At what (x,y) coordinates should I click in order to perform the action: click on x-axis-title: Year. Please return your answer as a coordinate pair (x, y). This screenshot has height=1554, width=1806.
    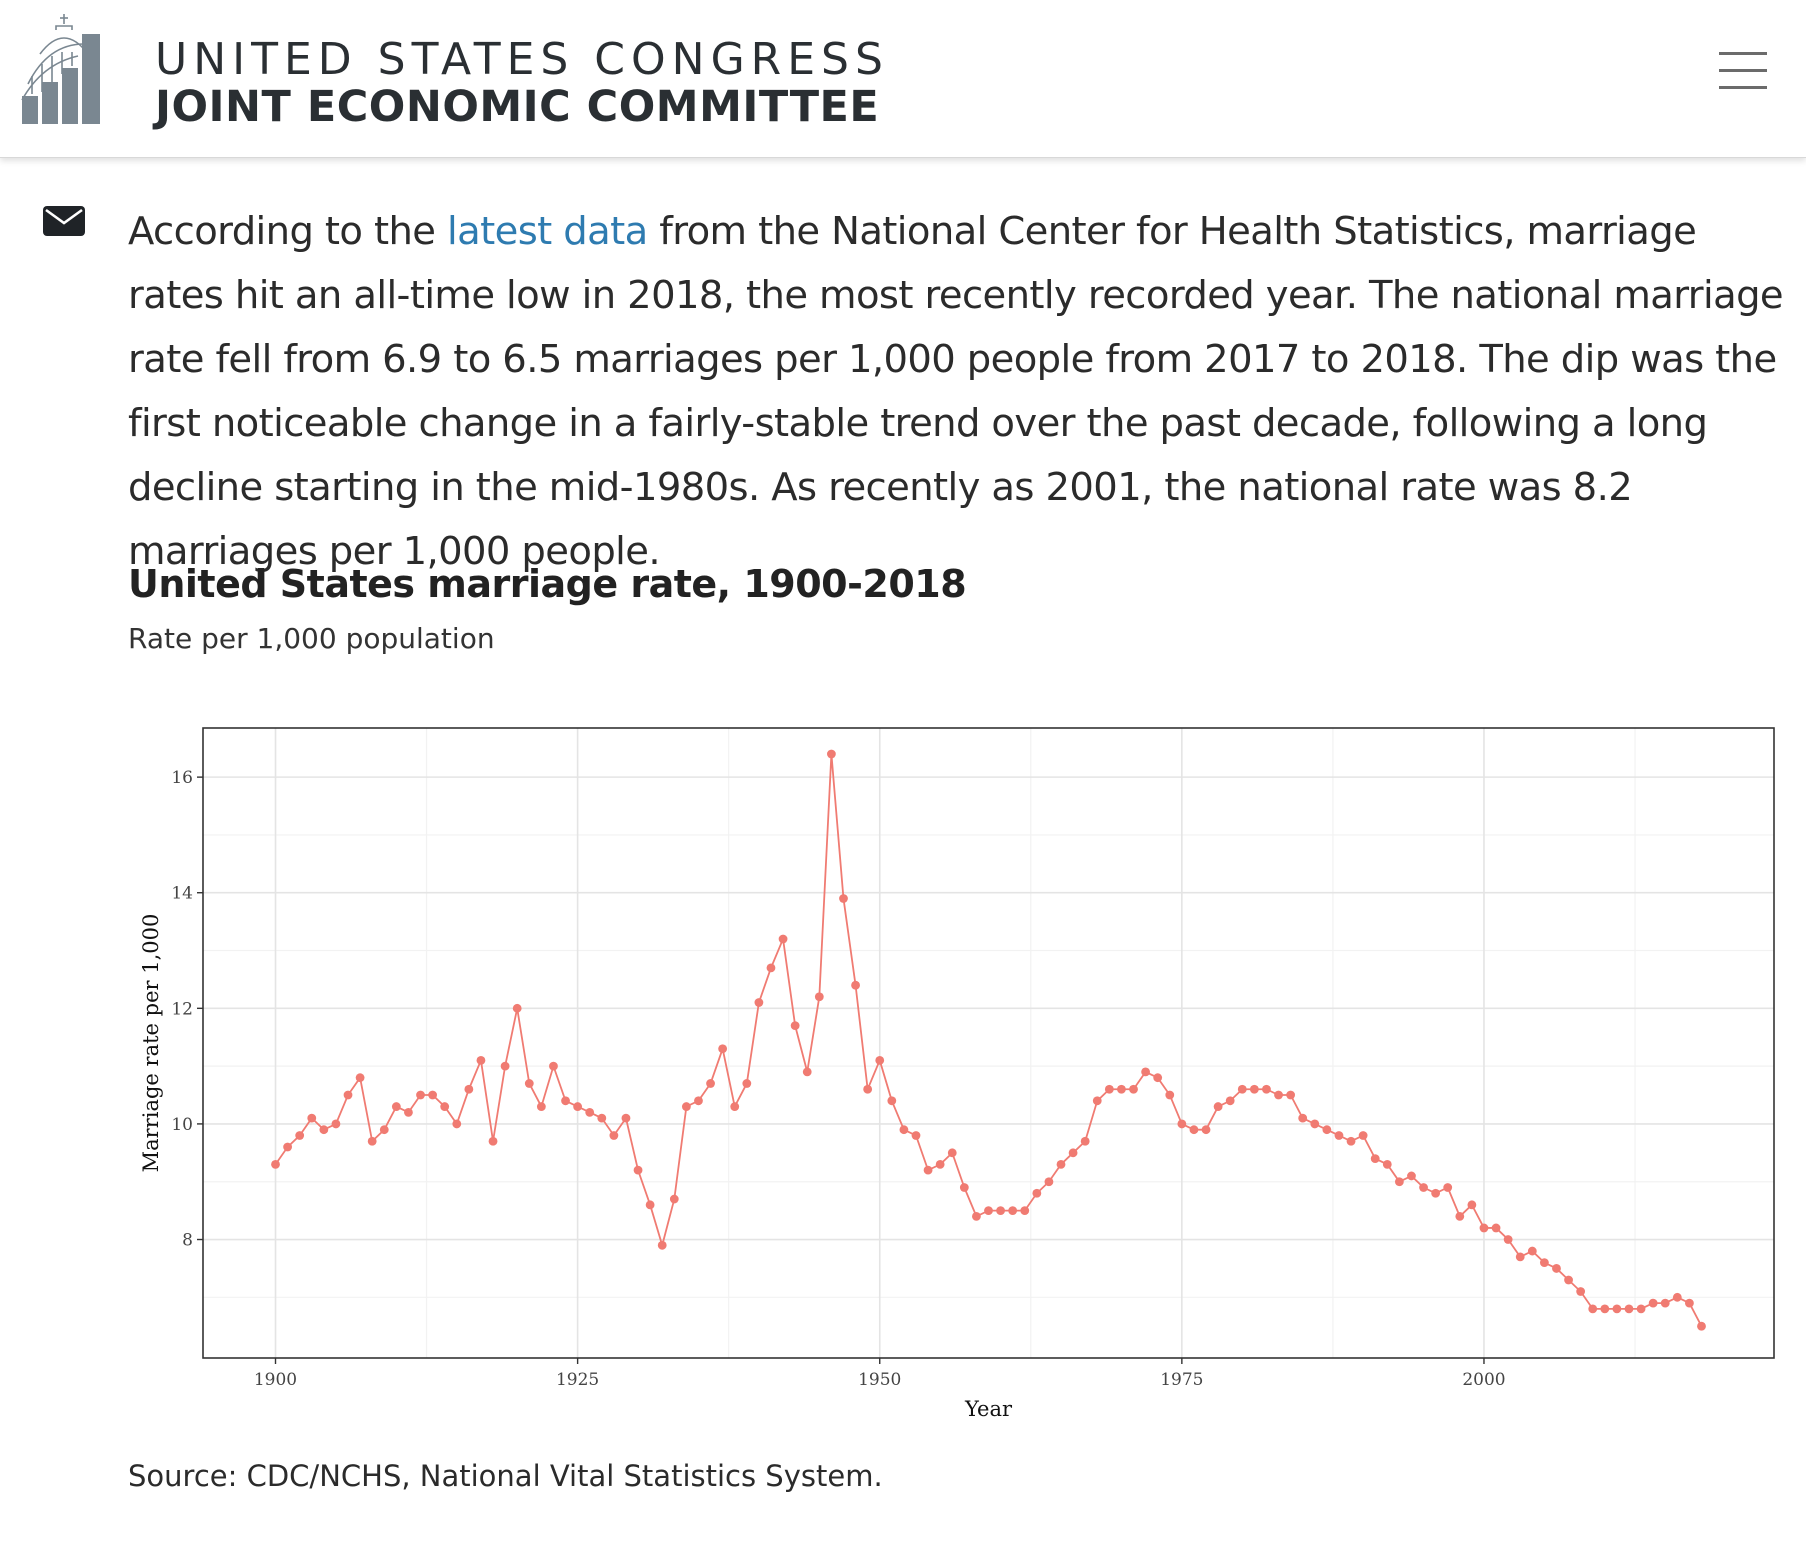
    Looking at the image, I should click on (988, 1409).